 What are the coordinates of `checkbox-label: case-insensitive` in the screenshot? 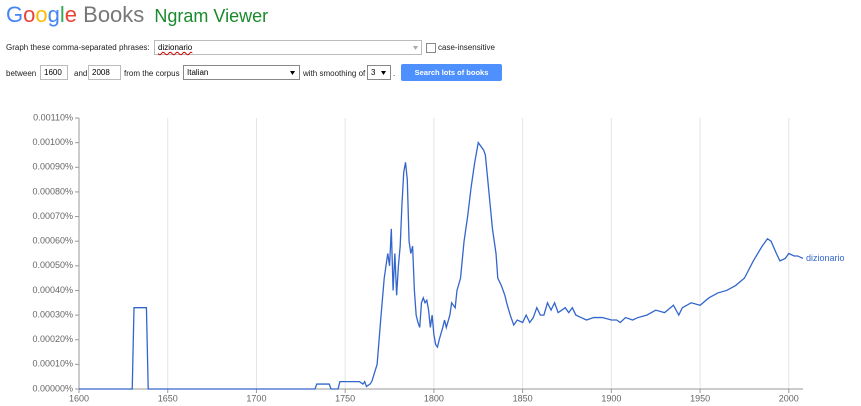 It's located at (466, 47).